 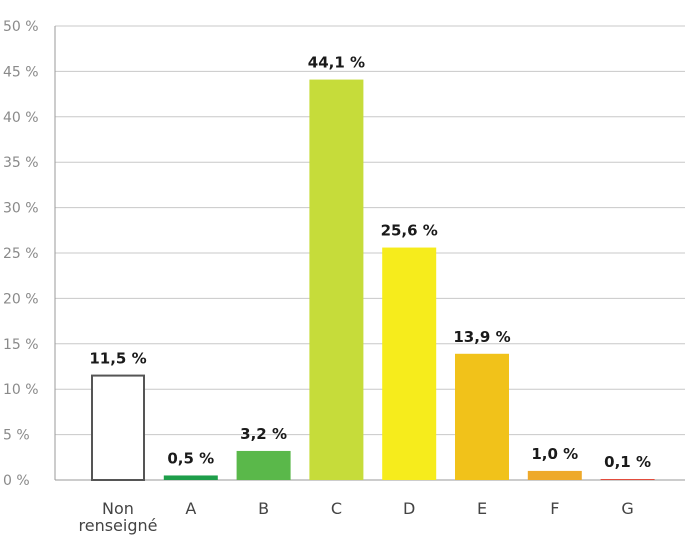 What do you see at coordinates (21, 72) in the screenshot?
I see `y-tick-label: 45 %` at bounding box center [21, 72].